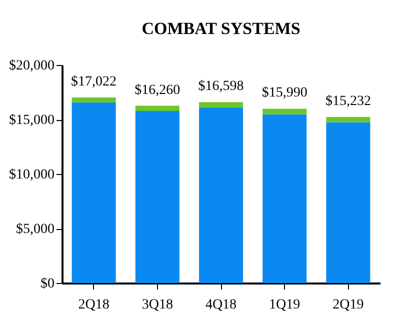 This screenshot has width=400, height=321. I want to click on total-label: $17,022, so click(94, 82).